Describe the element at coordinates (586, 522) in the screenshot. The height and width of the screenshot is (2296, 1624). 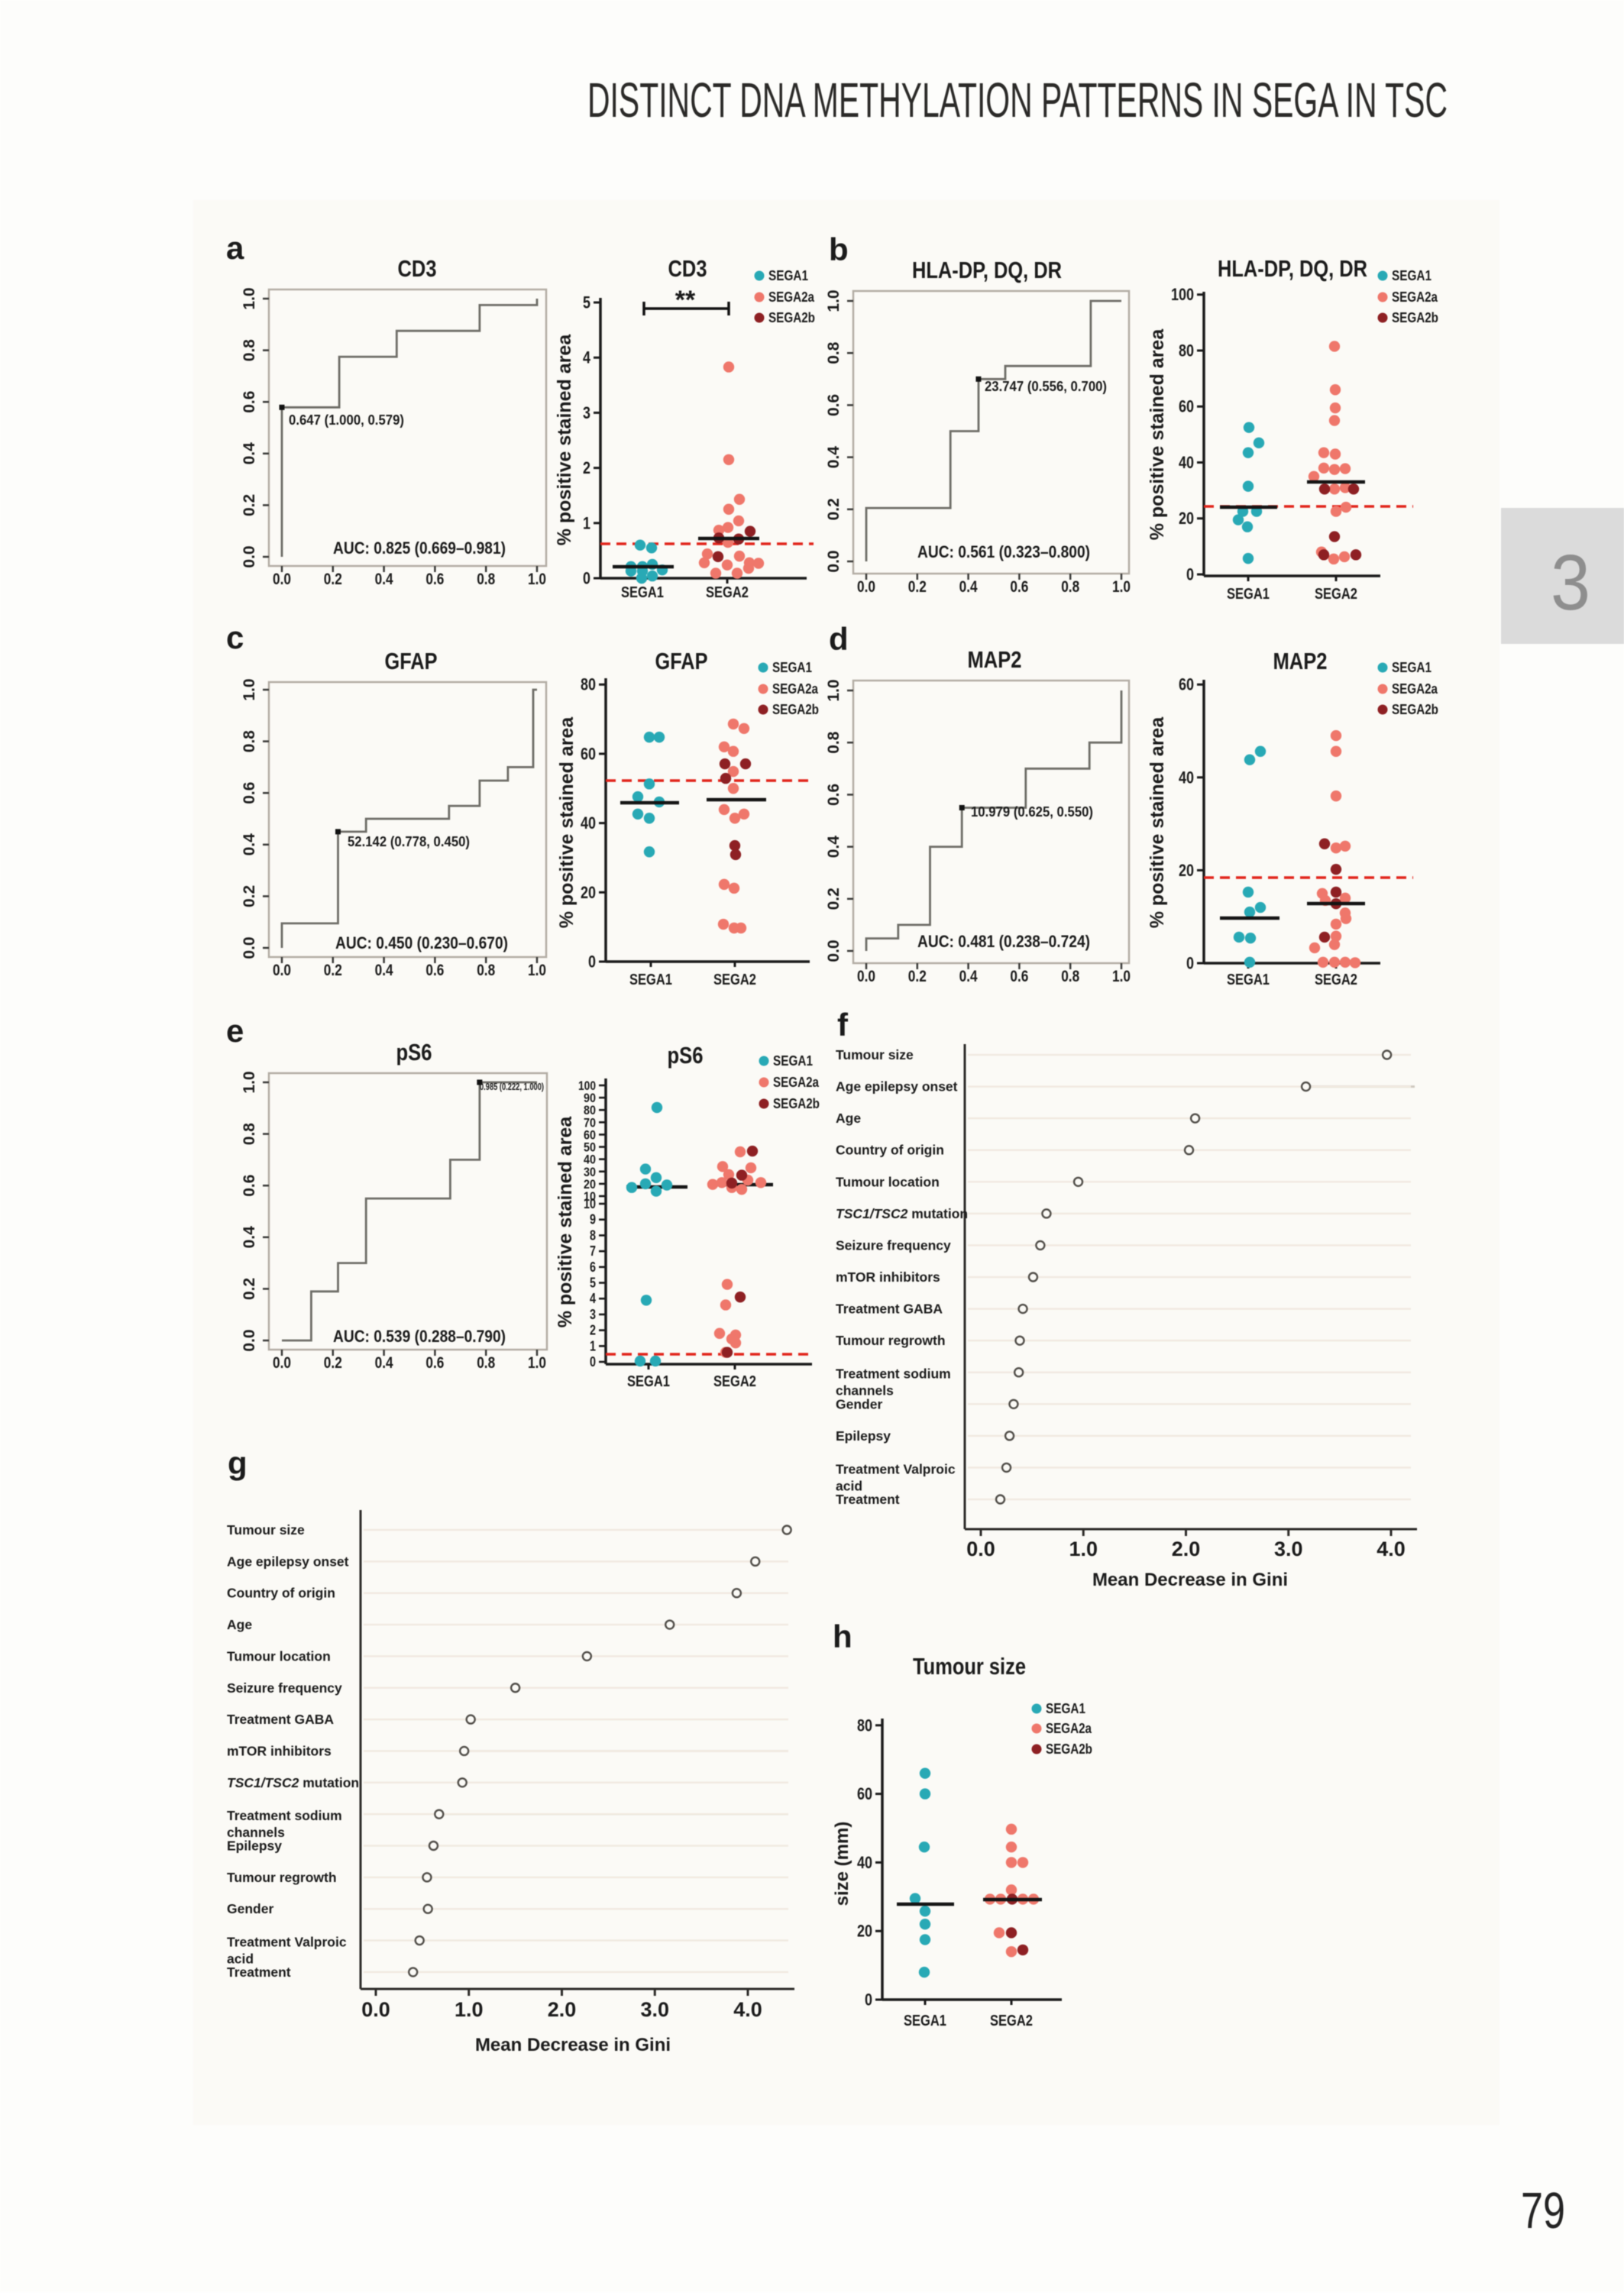
I see `svg-text: 1` at that location.